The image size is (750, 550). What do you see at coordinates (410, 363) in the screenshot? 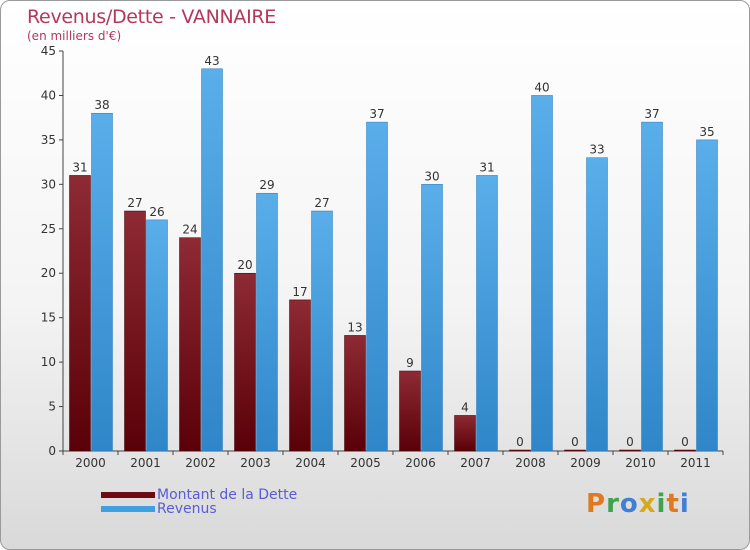
I see `data-label-dette: 9` at bounding box center [410, 363].